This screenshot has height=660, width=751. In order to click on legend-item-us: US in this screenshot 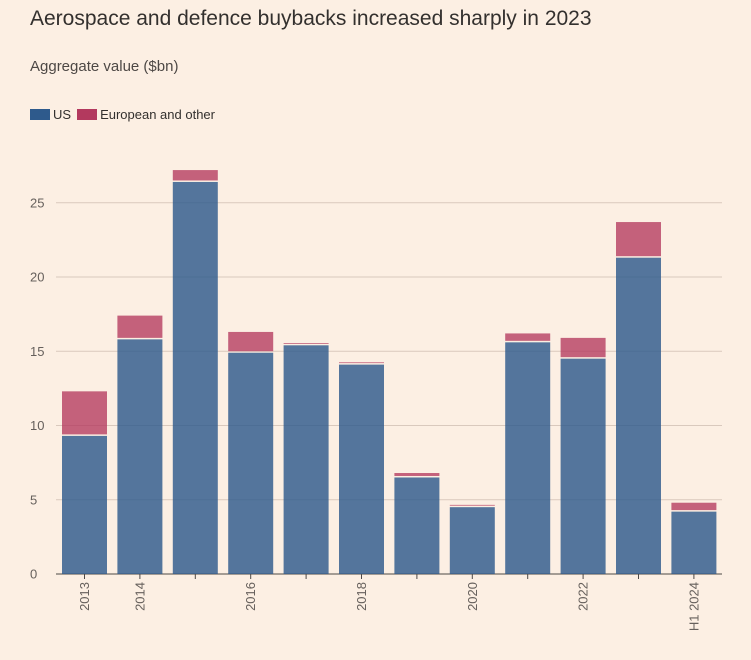, I will do `click(50, 114)`.